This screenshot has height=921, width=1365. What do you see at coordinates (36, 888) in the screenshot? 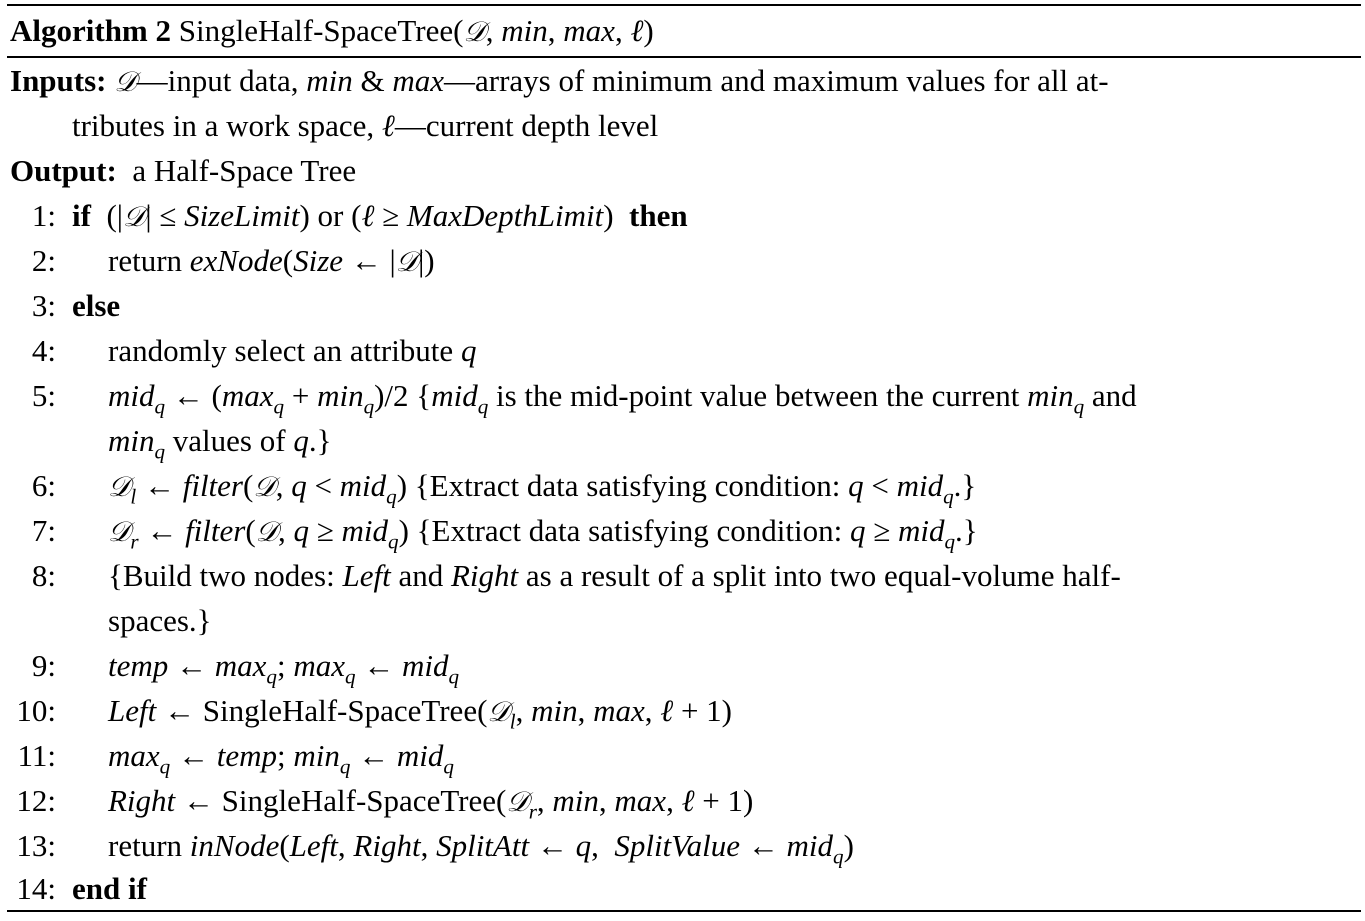
I see `step-number: 14:` at bounding box center [36, 888].